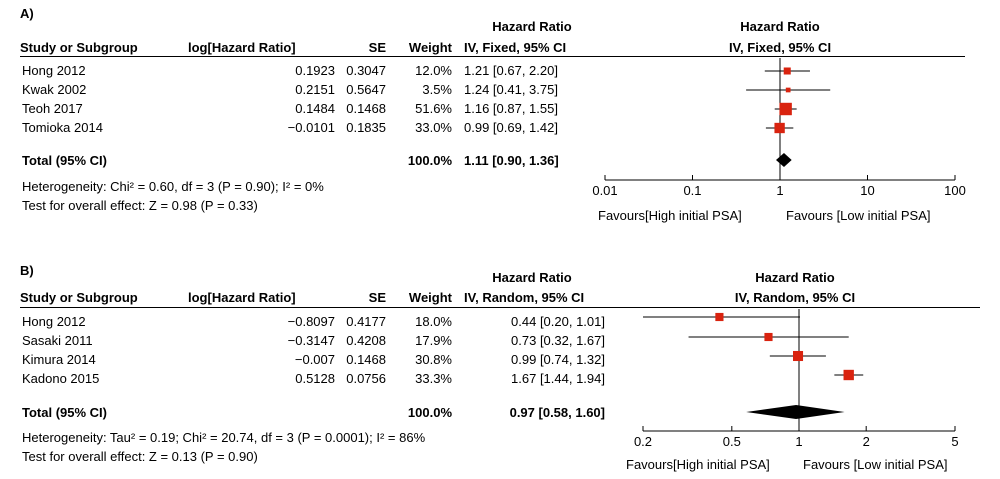 Image resolution: width=1000 pixels, height=479 pixels. I want to click on study-weight: 33.0%, so click(433, 127).